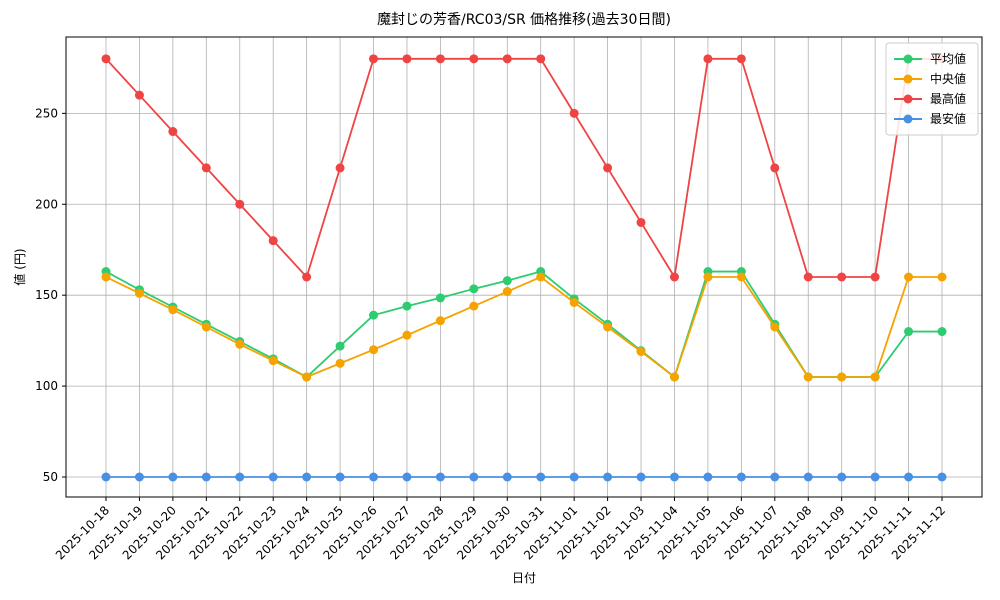 Image resolution: width=1000 pixels, height=600 pixels. Describe the element at coordinates (46, 113) in the screenshot. I see `y-tick-label: 250` at that location.